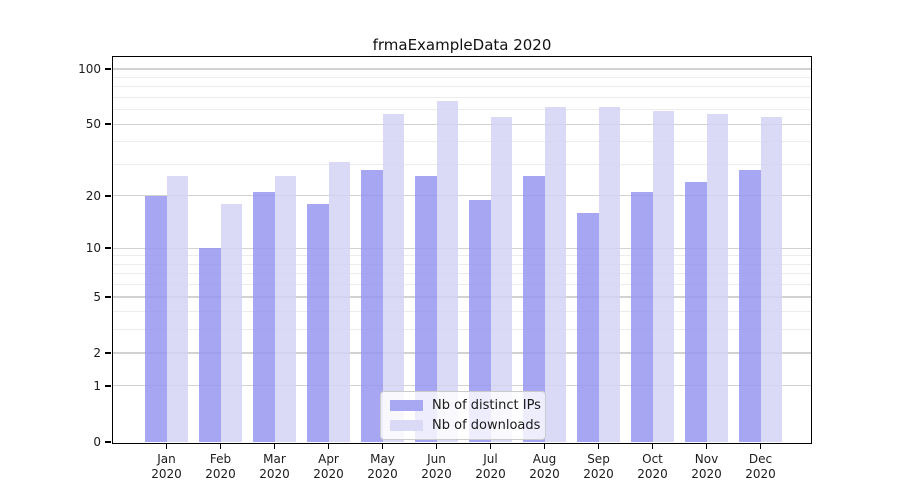  What do you see at coordinates (462, 45) in the screenshot?
I see `chart-title: frmaExampleData 2020` at bounding box center [462, 45].